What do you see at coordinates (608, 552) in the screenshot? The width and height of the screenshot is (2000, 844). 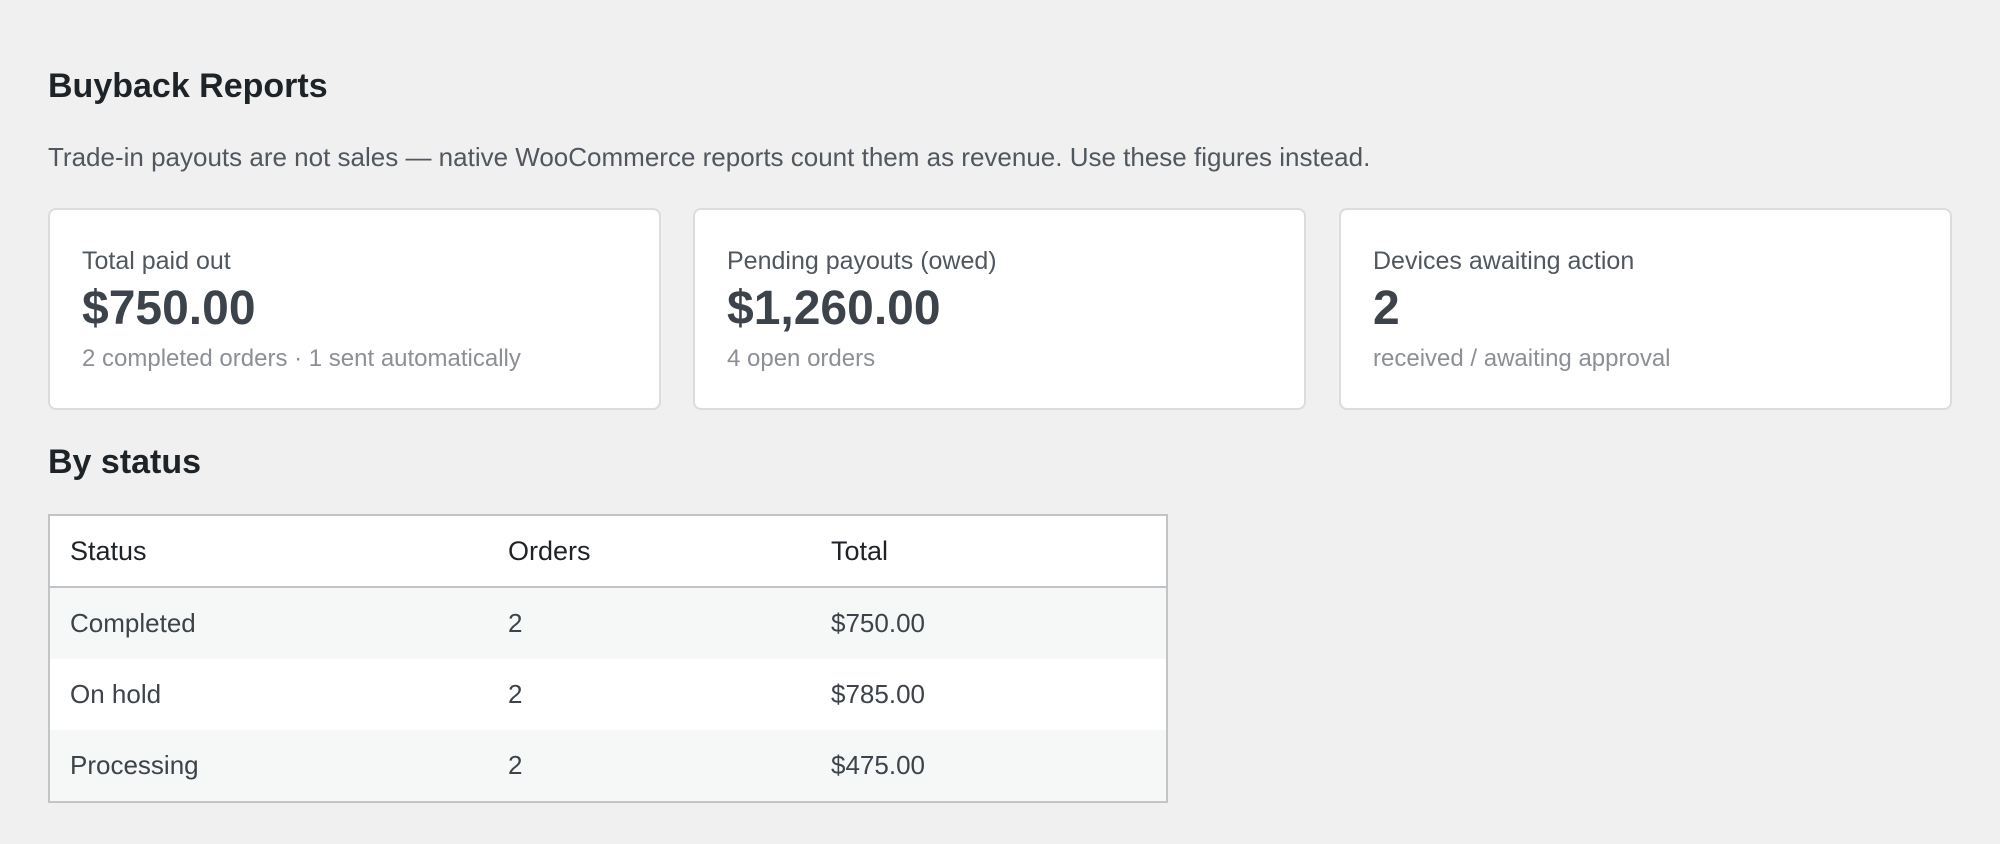 I see `table-header: Status Orders Total` at bounding box center [608, 552].